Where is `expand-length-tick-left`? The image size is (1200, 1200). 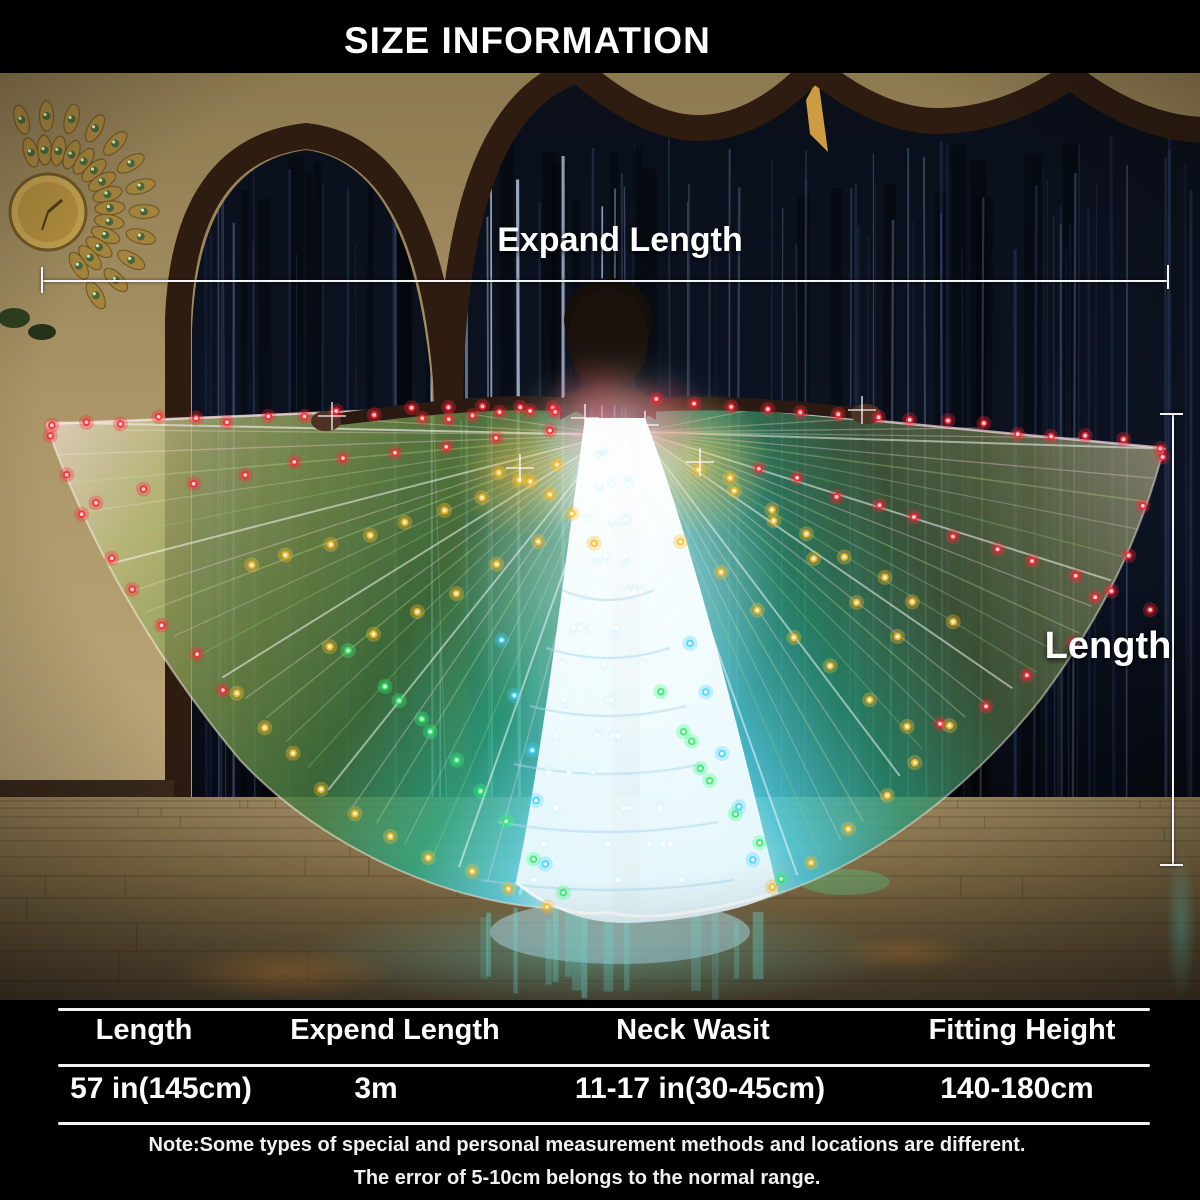
expand-length-tick-left is located at coordinates (42, 280).